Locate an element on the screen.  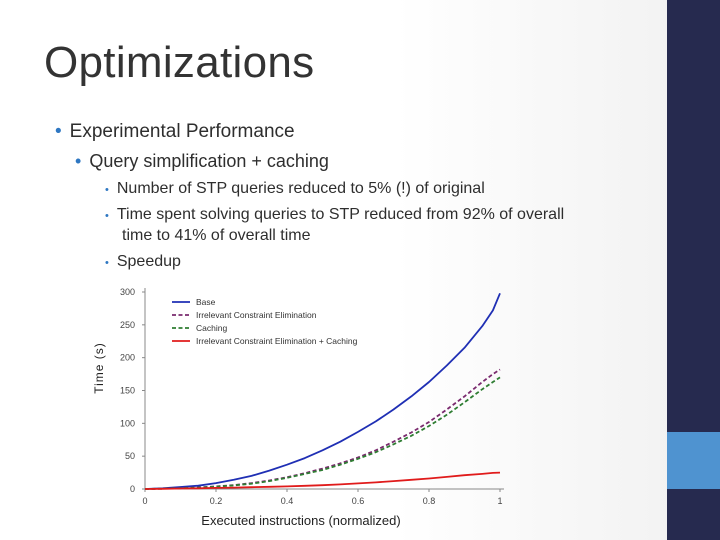
legend-label-3: Caching is located at coordinates (211, 328).